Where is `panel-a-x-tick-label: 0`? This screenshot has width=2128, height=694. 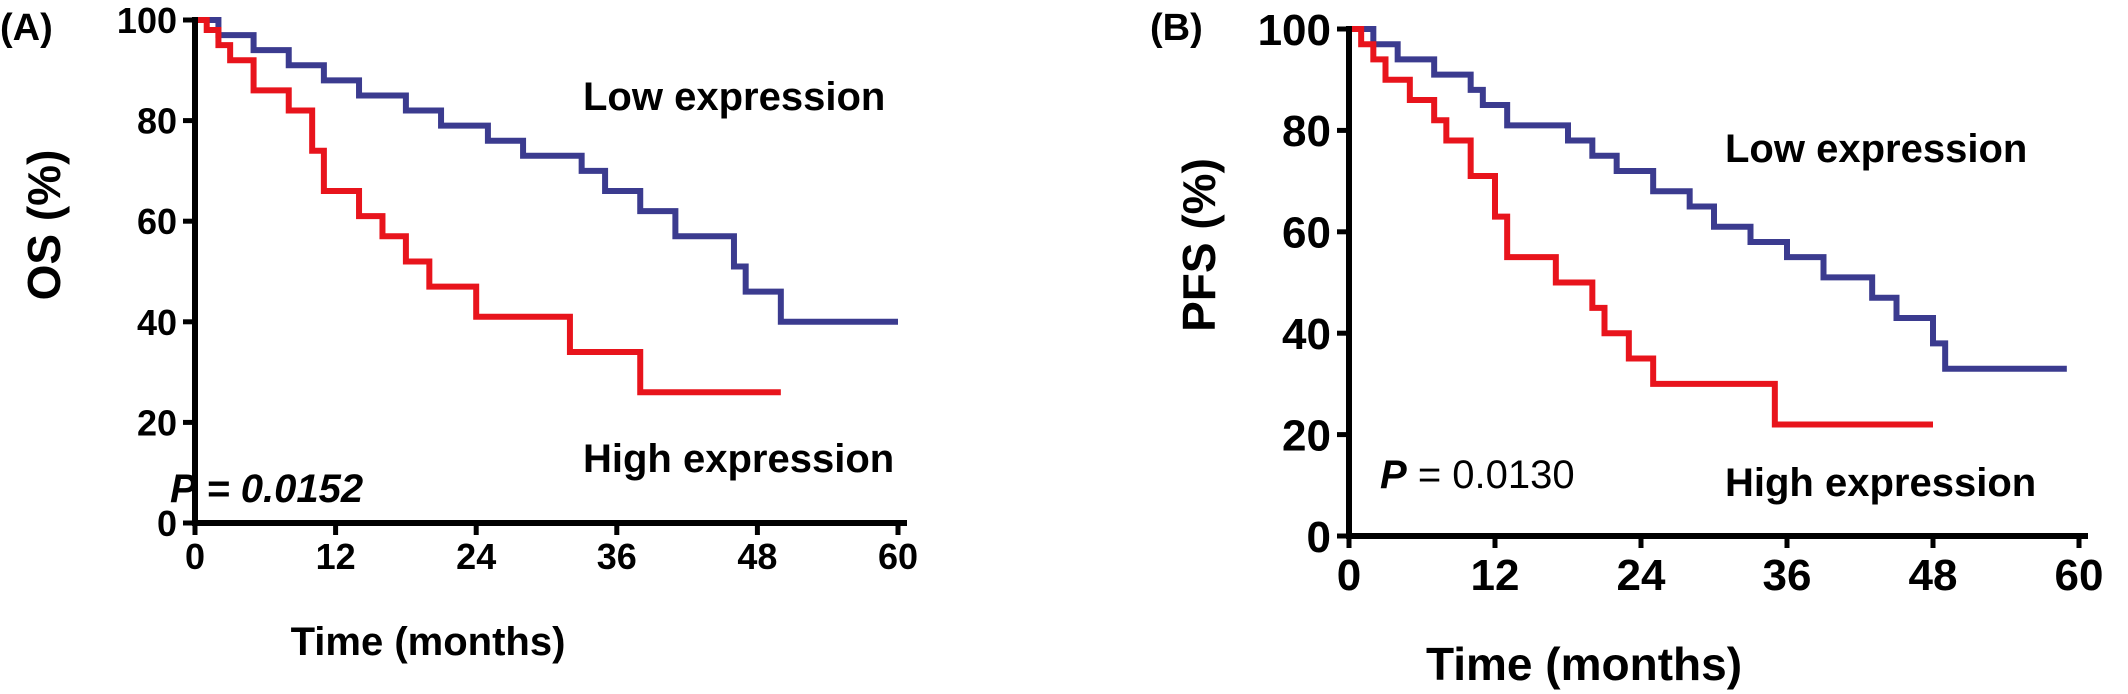
panel-a-x-tick-label: 0 is located at coordinates (195, 556).